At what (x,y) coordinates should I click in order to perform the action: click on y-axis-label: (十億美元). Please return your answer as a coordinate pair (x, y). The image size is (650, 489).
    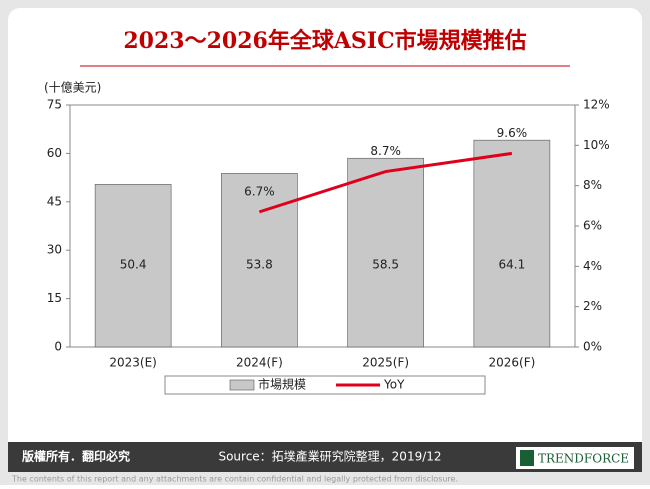
    Looking at the image, I should click on (72, 88).